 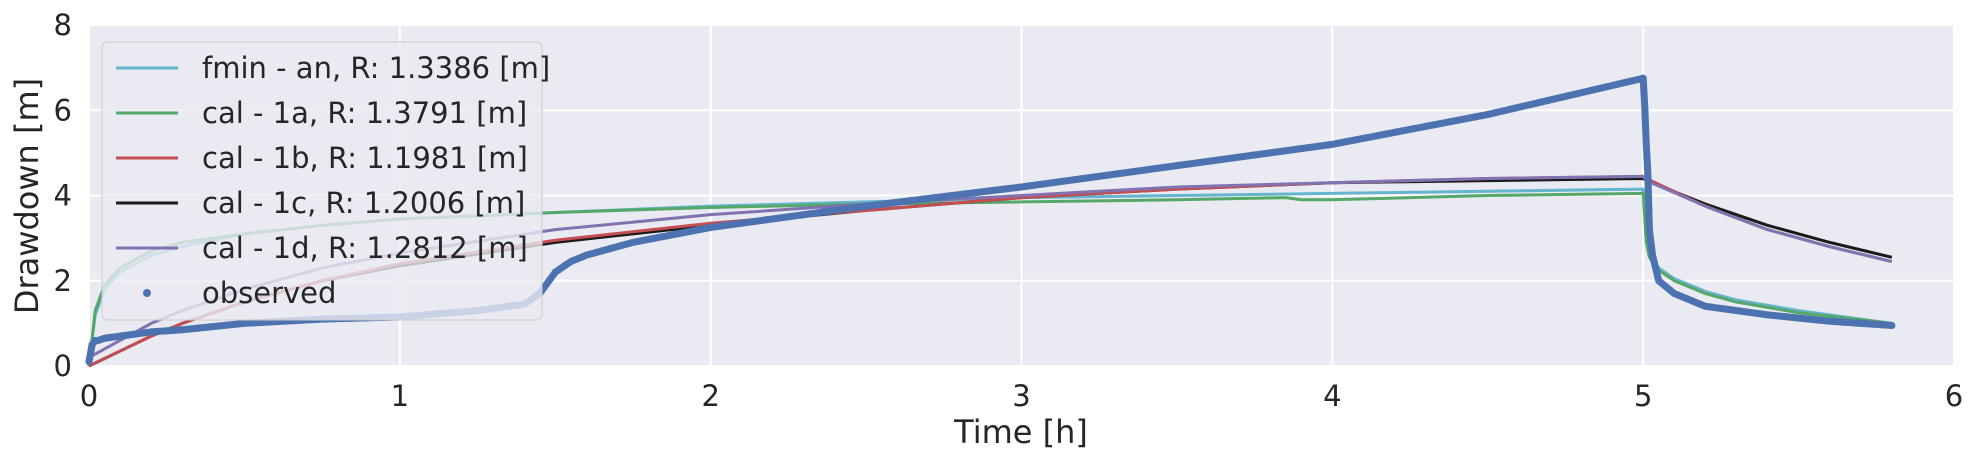 I want to click on x-tick-label: 5, so click(x=1643, y=396).